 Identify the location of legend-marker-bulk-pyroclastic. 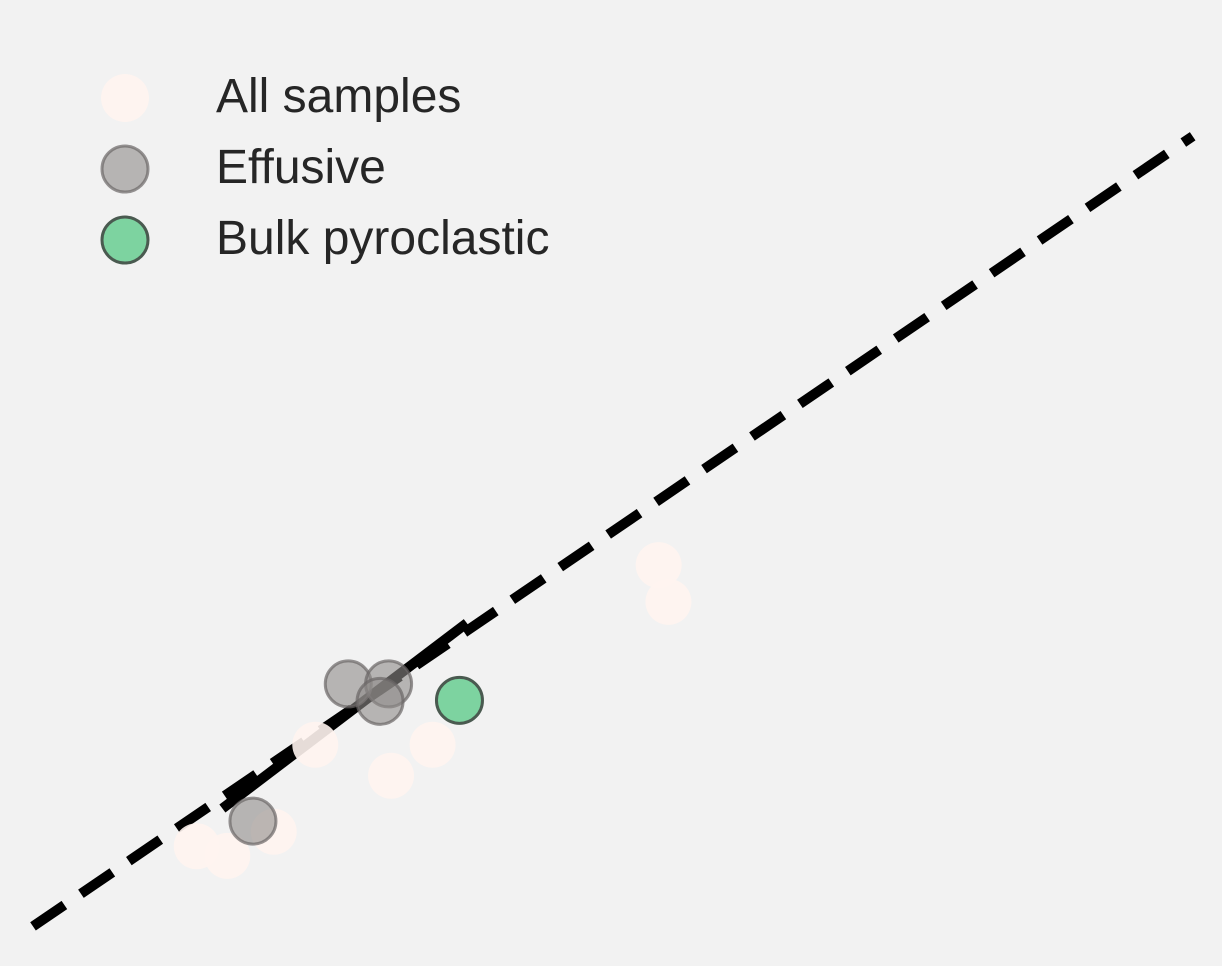
(125, 240).